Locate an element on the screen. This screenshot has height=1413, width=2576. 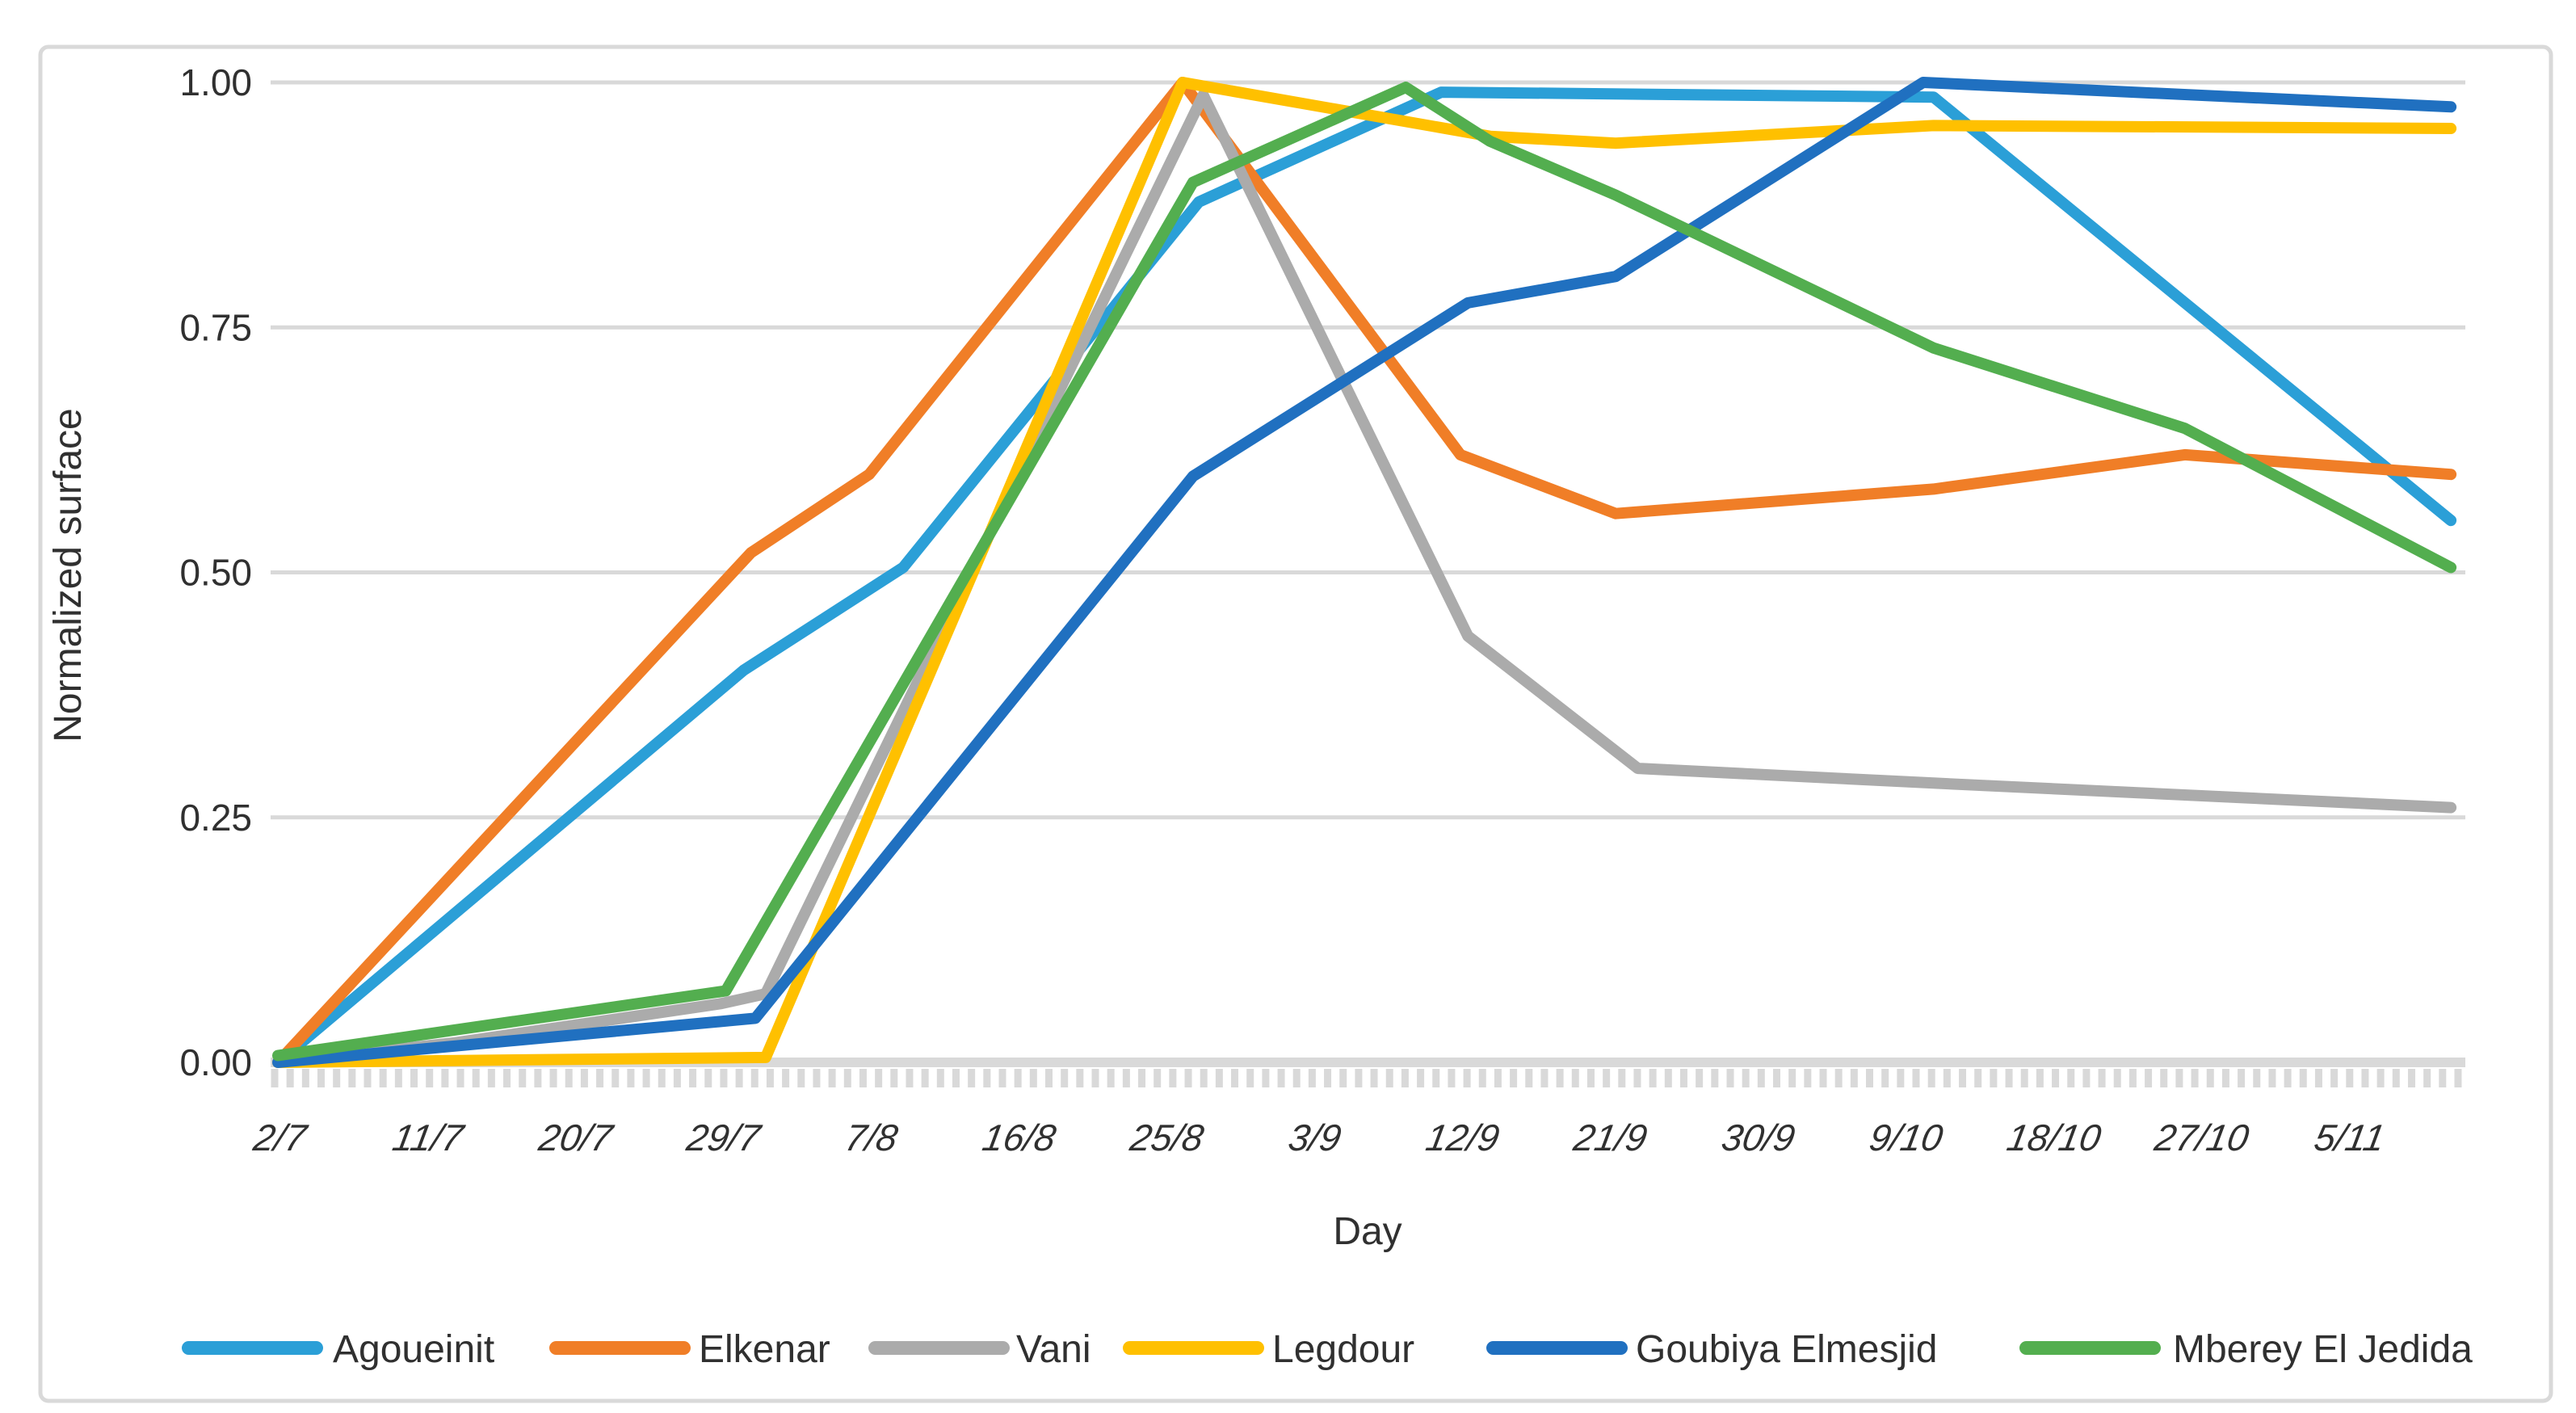
legend-label: Vani is located at coordinates (1053, 1349).